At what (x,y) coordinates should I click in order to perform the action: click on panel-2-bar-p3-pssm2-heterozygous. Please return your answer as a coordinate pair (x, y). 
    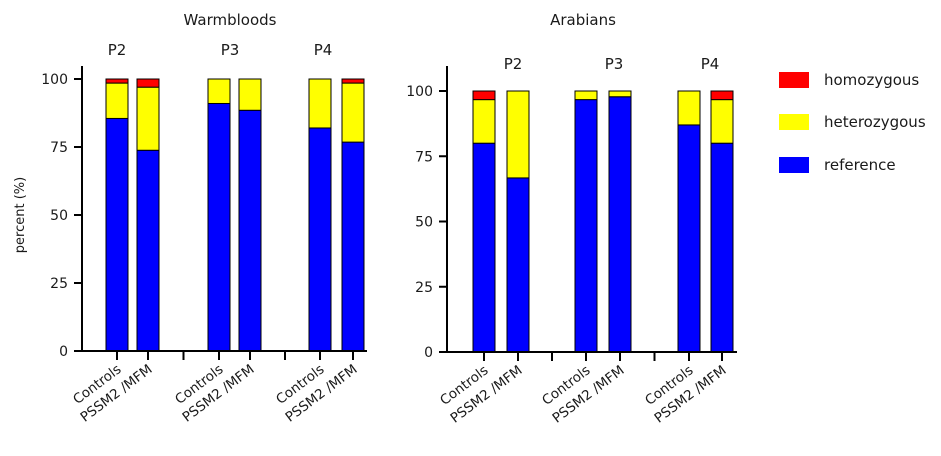
    Looking at the image, I should click on (620, 94).